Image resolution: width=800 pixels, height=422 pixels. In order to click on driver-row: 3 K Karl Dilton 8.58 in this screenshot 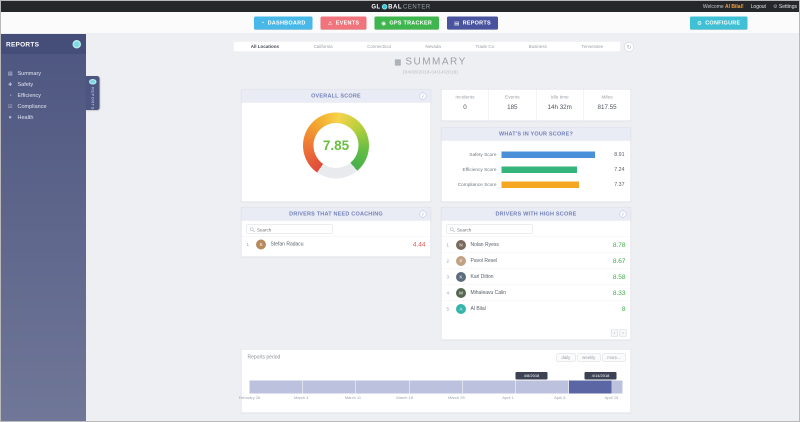, I will do `click(536, 276)`.